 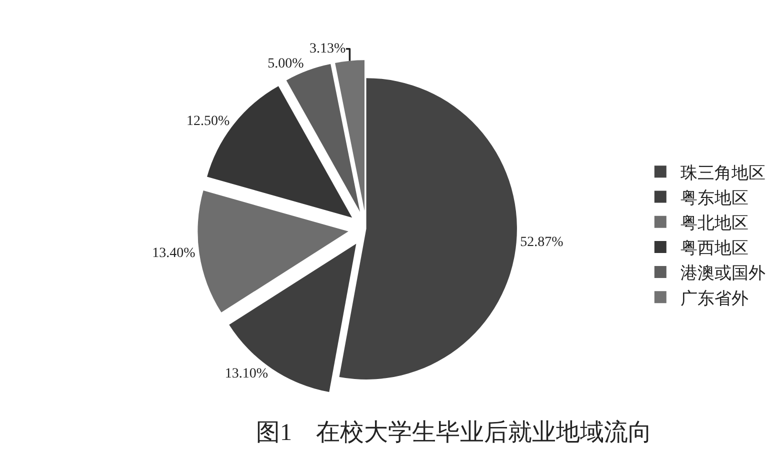 I want to click on data-label: 52.87%, so click(x=542, y=242).